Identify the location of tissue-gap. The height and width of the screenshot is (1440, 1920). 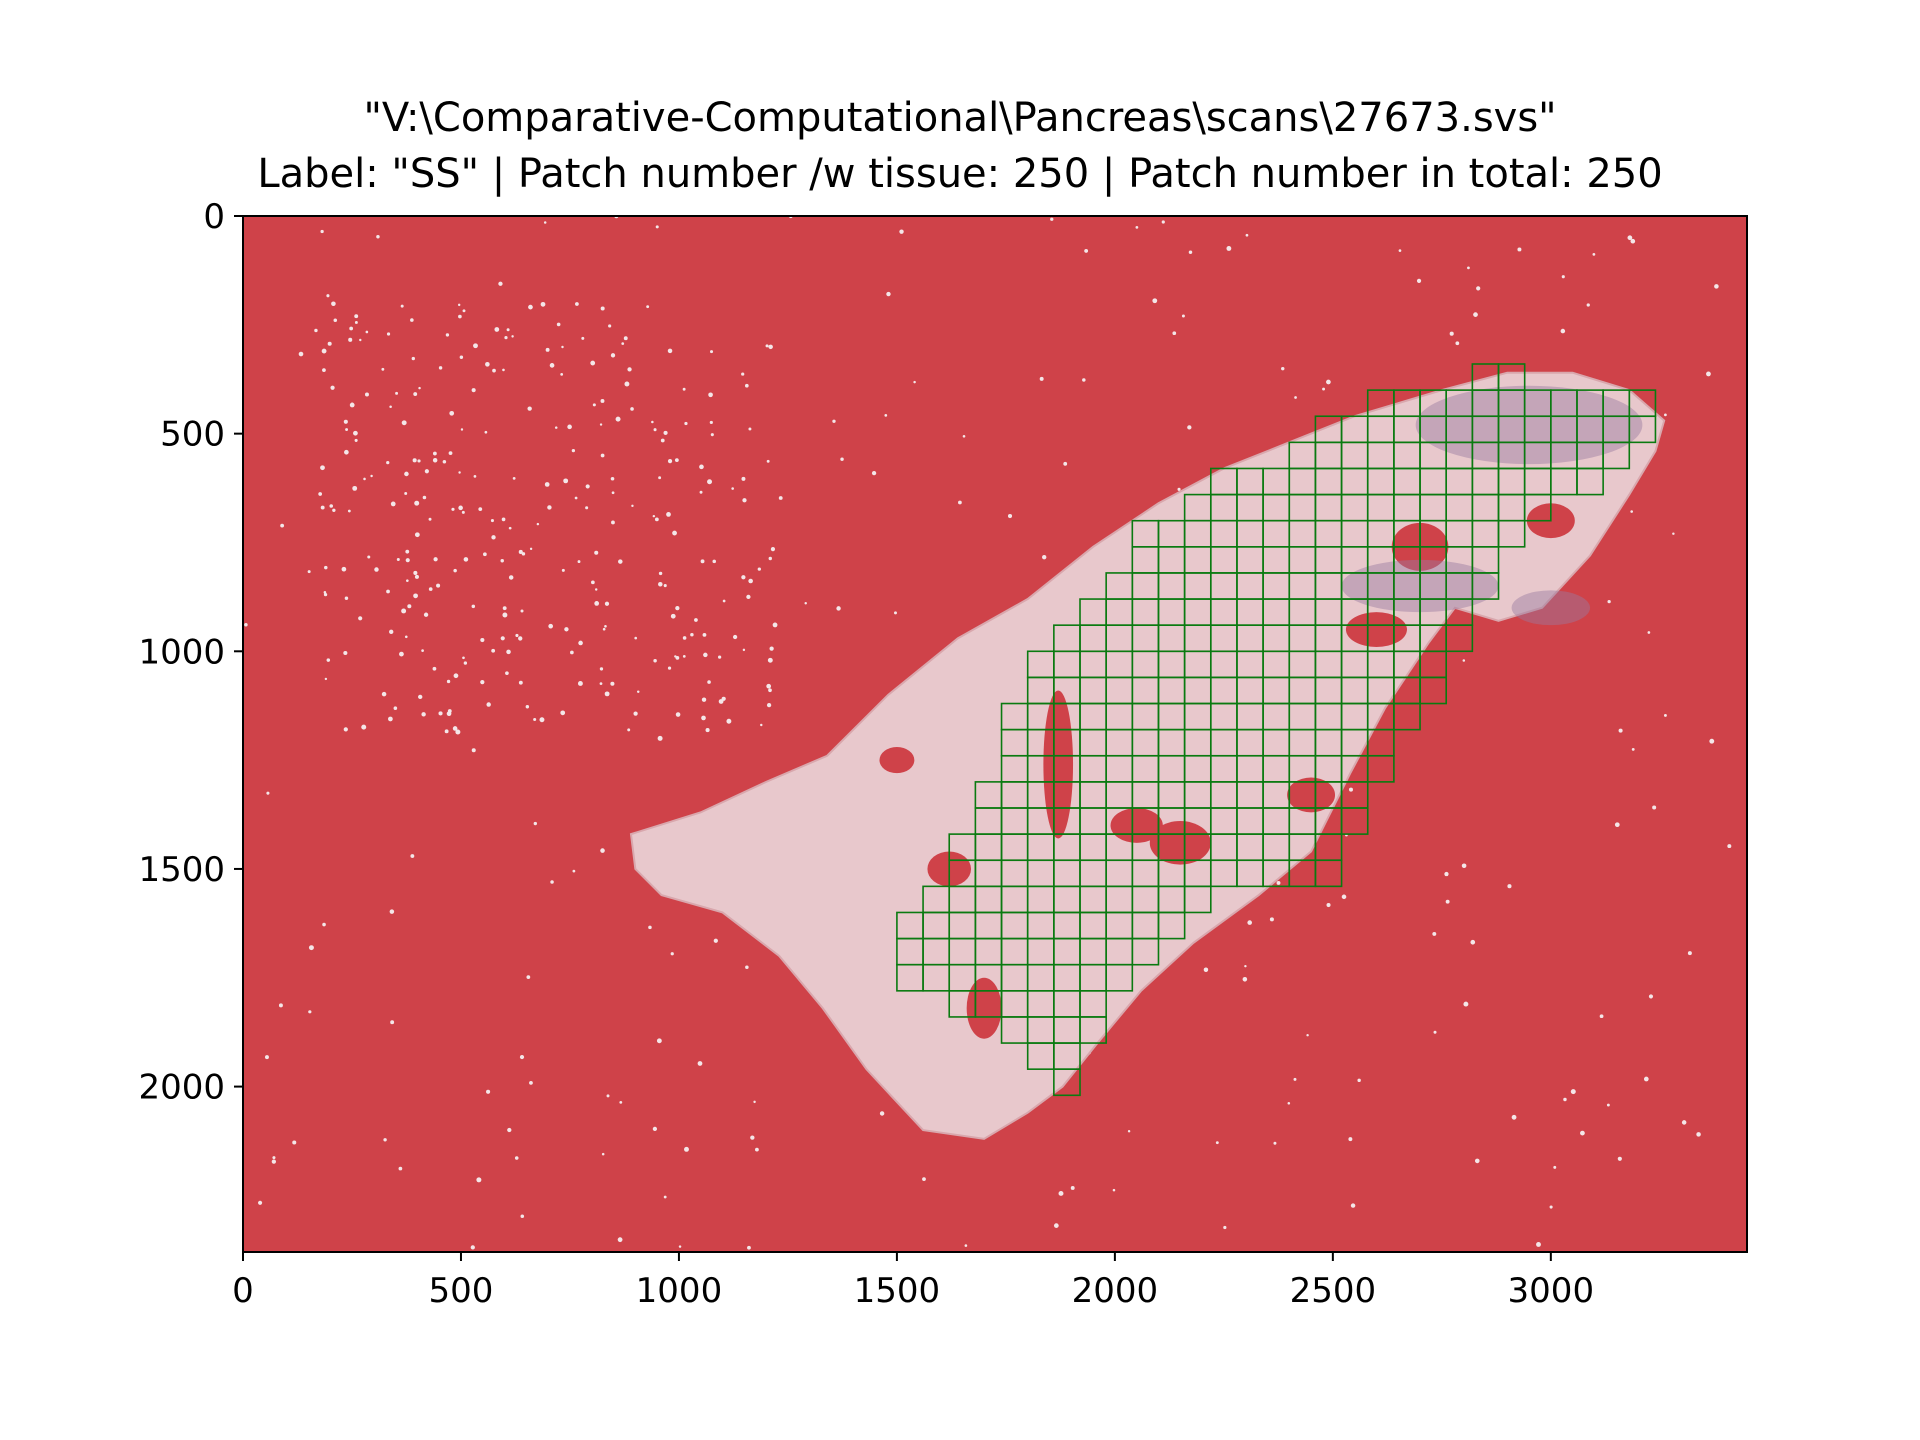
(1180, 843).